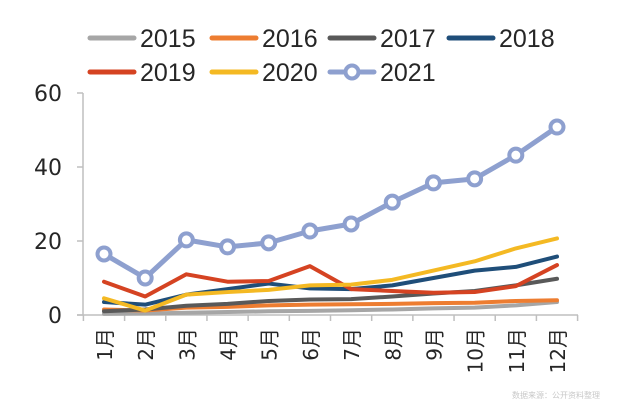  I want to click on series-2015, so click(330, 308).